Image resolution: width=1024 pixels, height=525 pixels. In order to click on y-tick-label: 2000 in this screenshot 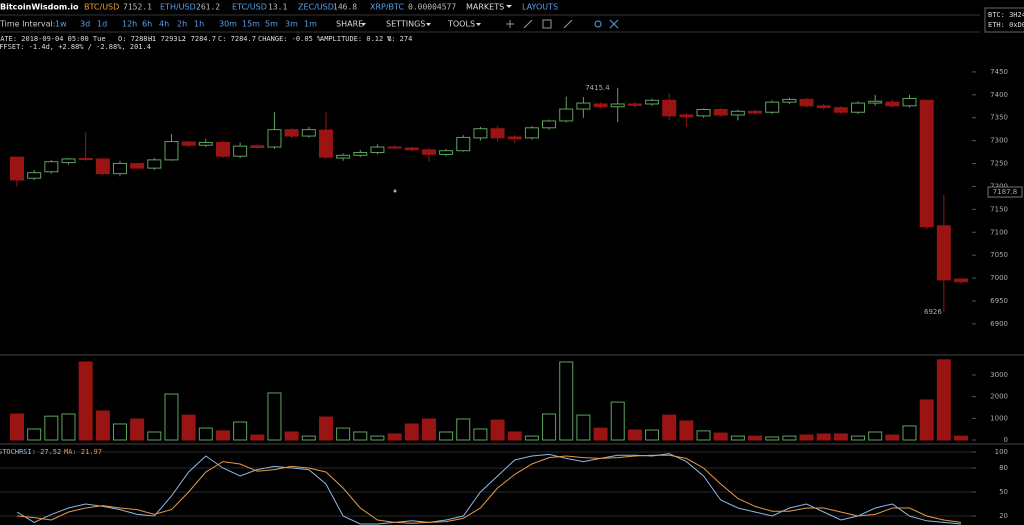, I will do `click(999, 397)`.